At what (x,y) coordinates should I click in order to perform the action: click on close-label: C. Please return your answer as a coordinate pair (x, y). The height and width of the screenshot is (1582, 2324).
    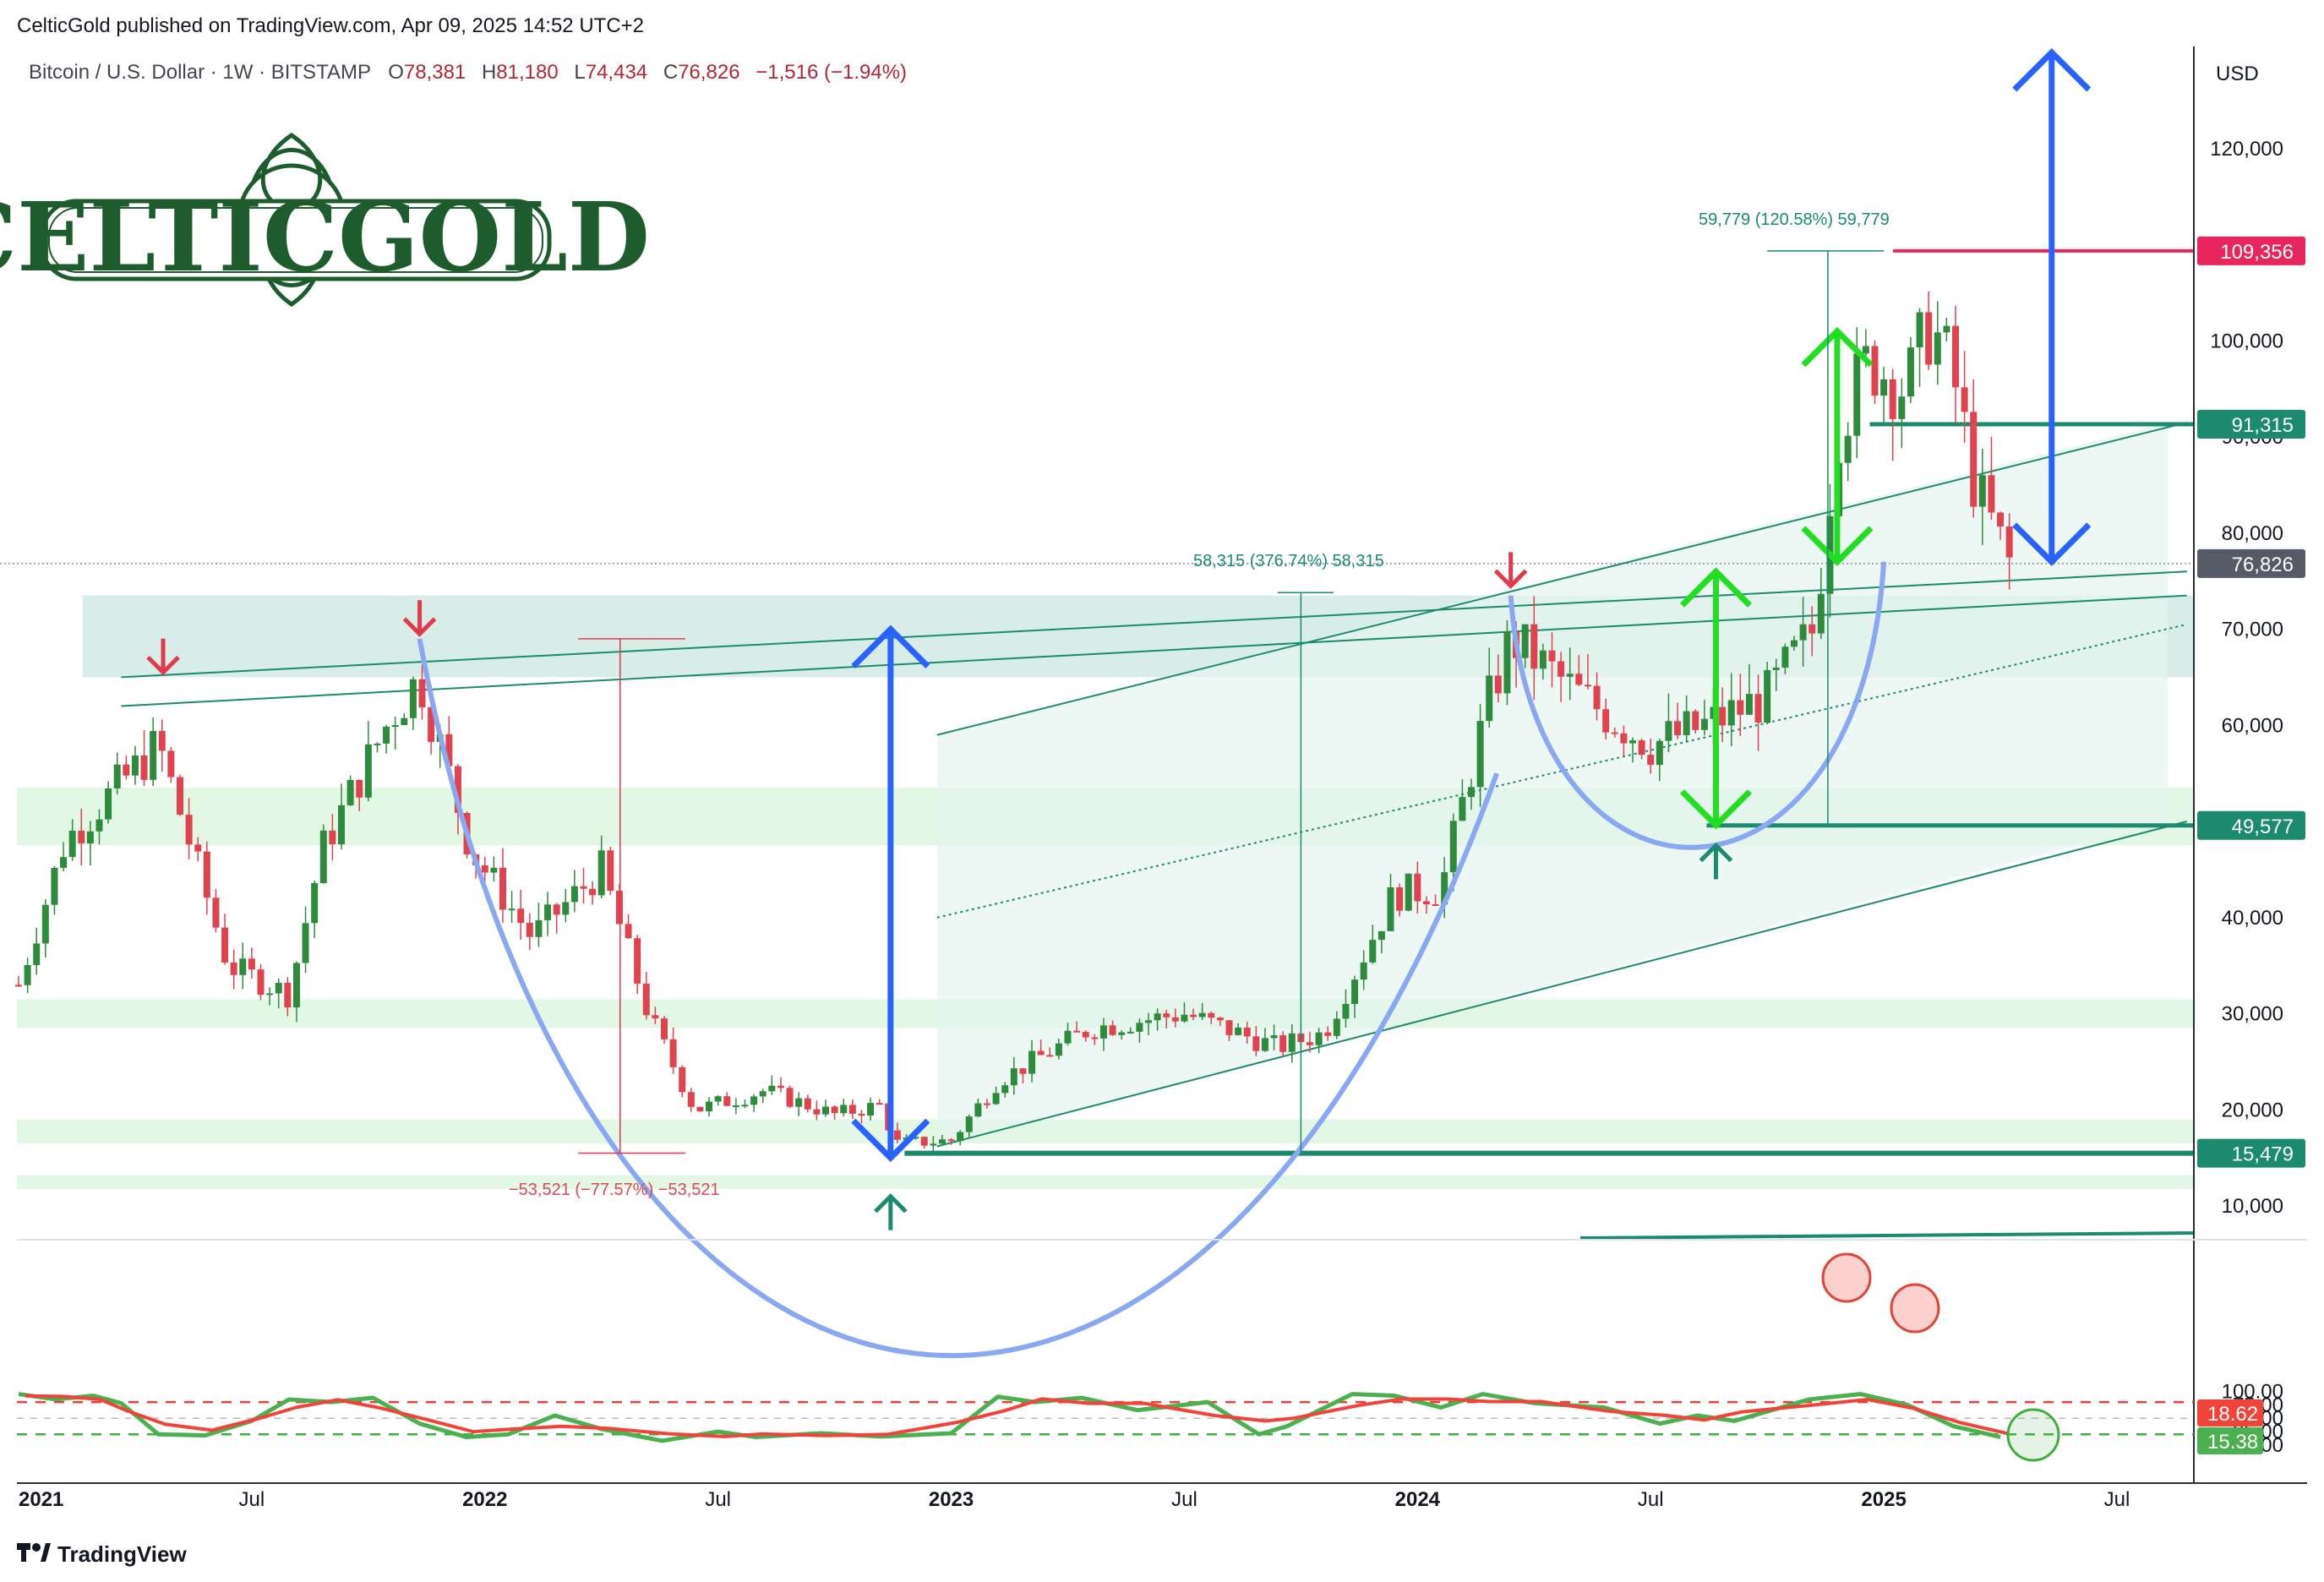
    Looking at the image, I should click on (670, 72).